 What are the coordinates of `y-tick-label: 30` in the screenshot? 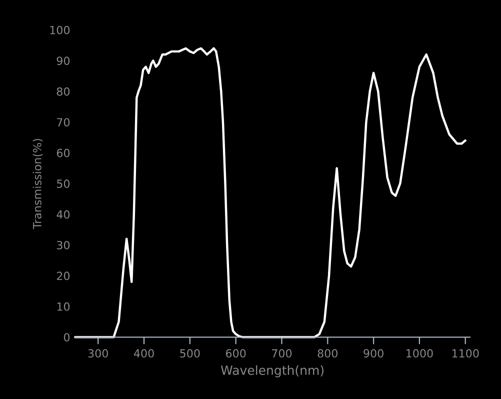 It's located at (63, 245).